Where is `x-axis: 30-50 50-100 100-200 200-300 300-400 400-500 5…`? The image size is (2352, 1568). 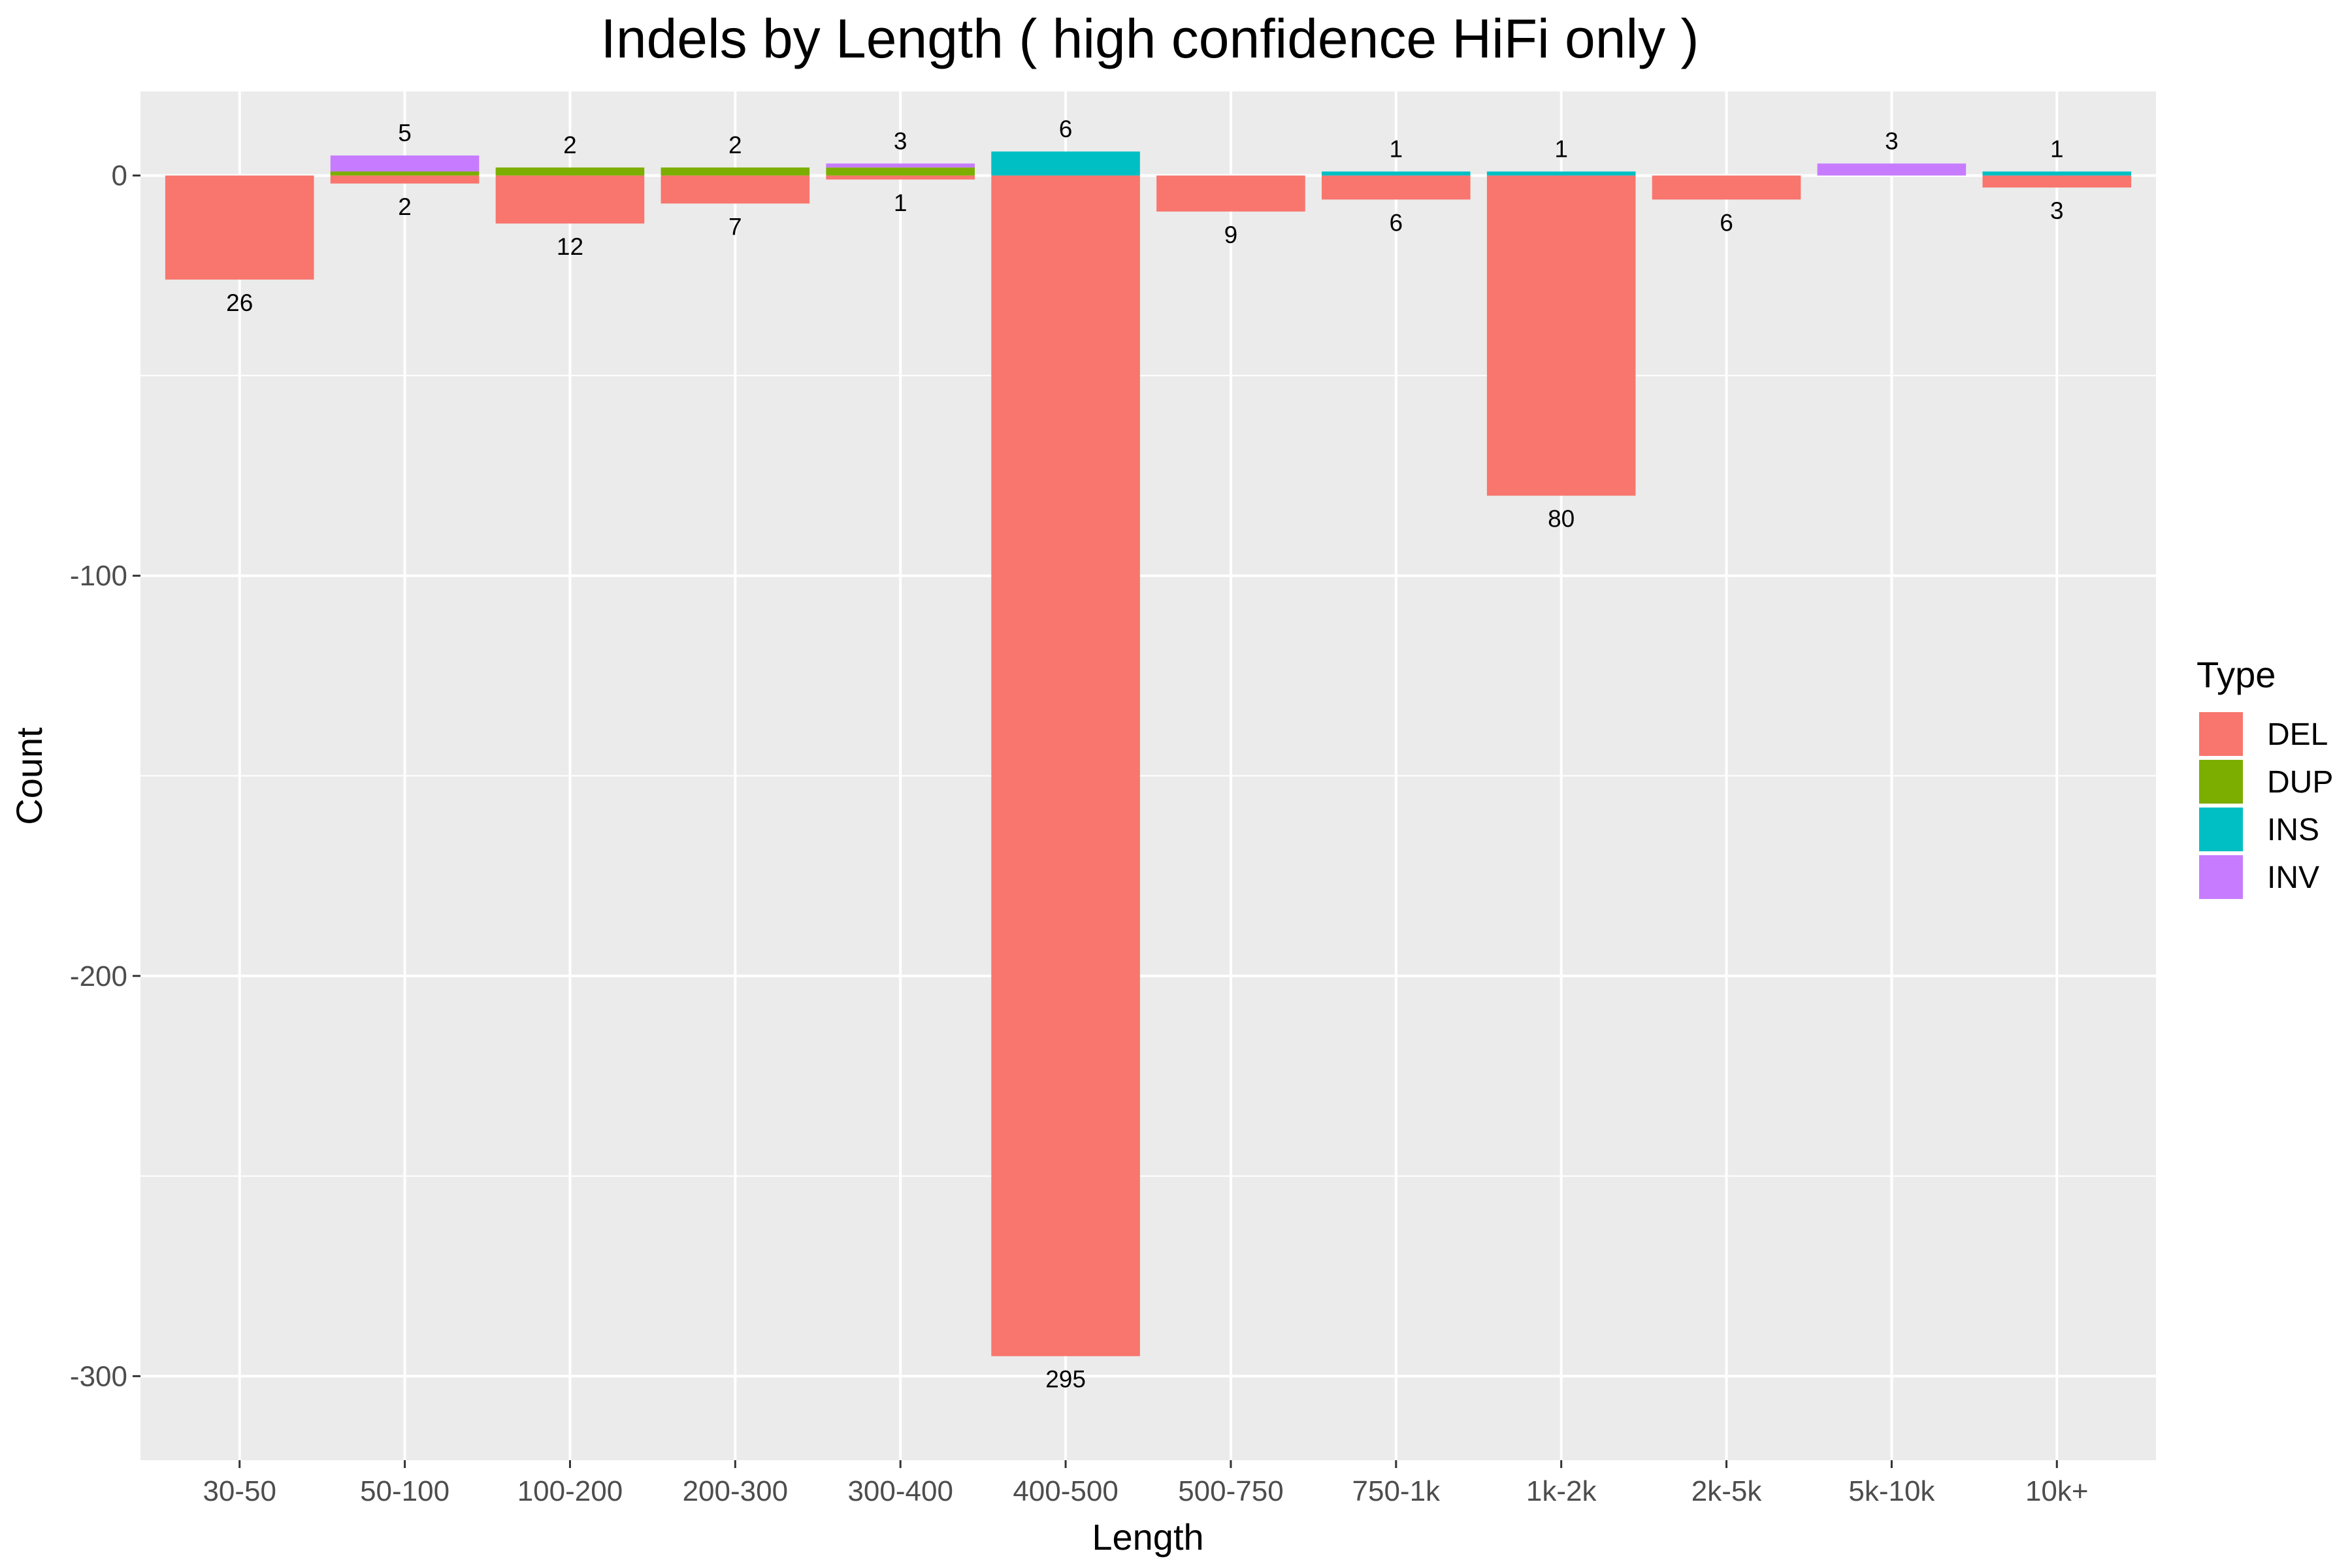
x-axis: 30-50 50-100 100-200 200-300 300-400 400-500 5… is located at coordinates (1146, 1483).